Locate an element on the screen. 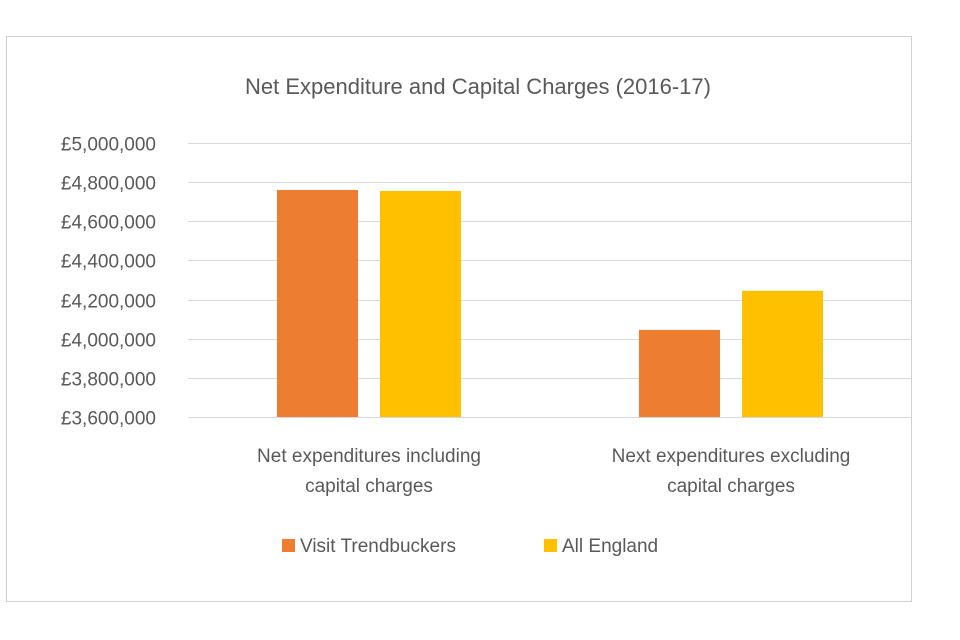  y-tick-label: £3,600,000 is located at coordinates (108, 419).